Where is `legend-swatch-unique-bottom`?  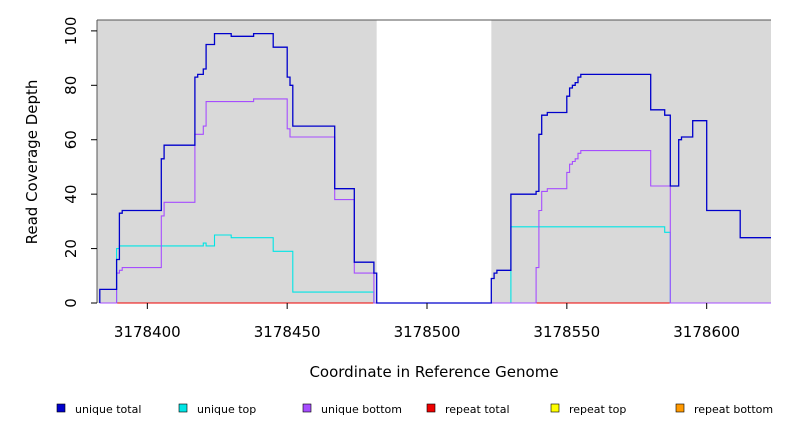 legend-swatch-unique-bottom is located at coordinates (307, 408).